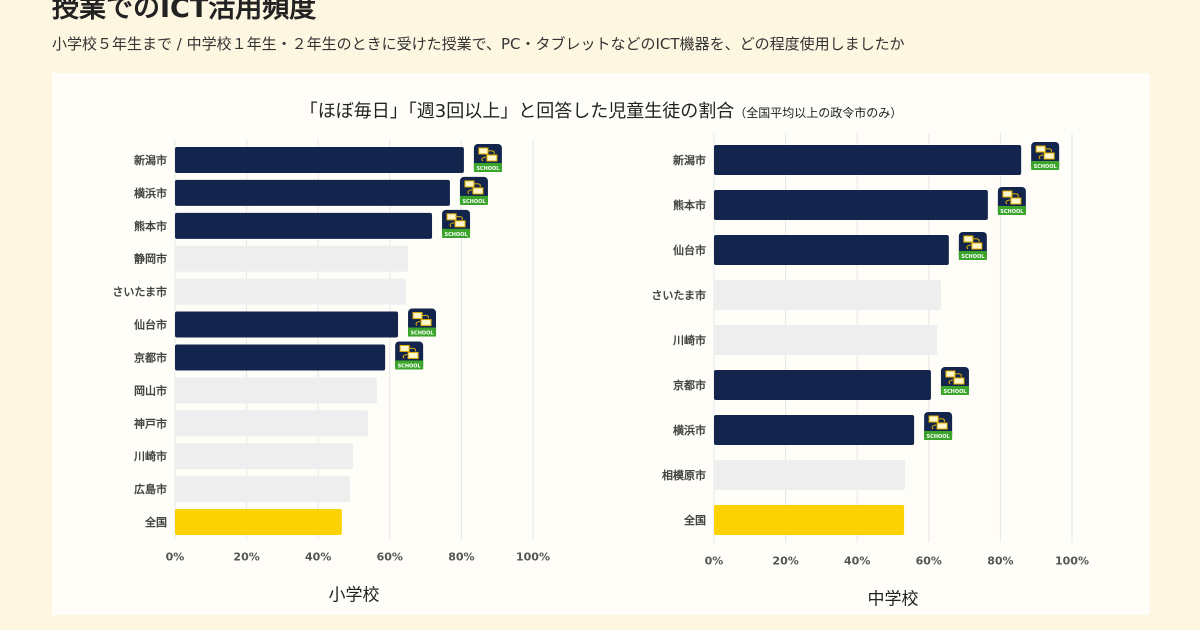 The height and width of the screenshot is (630, 1200). I want to click on category-label: 相模原市, so click(684, 475).